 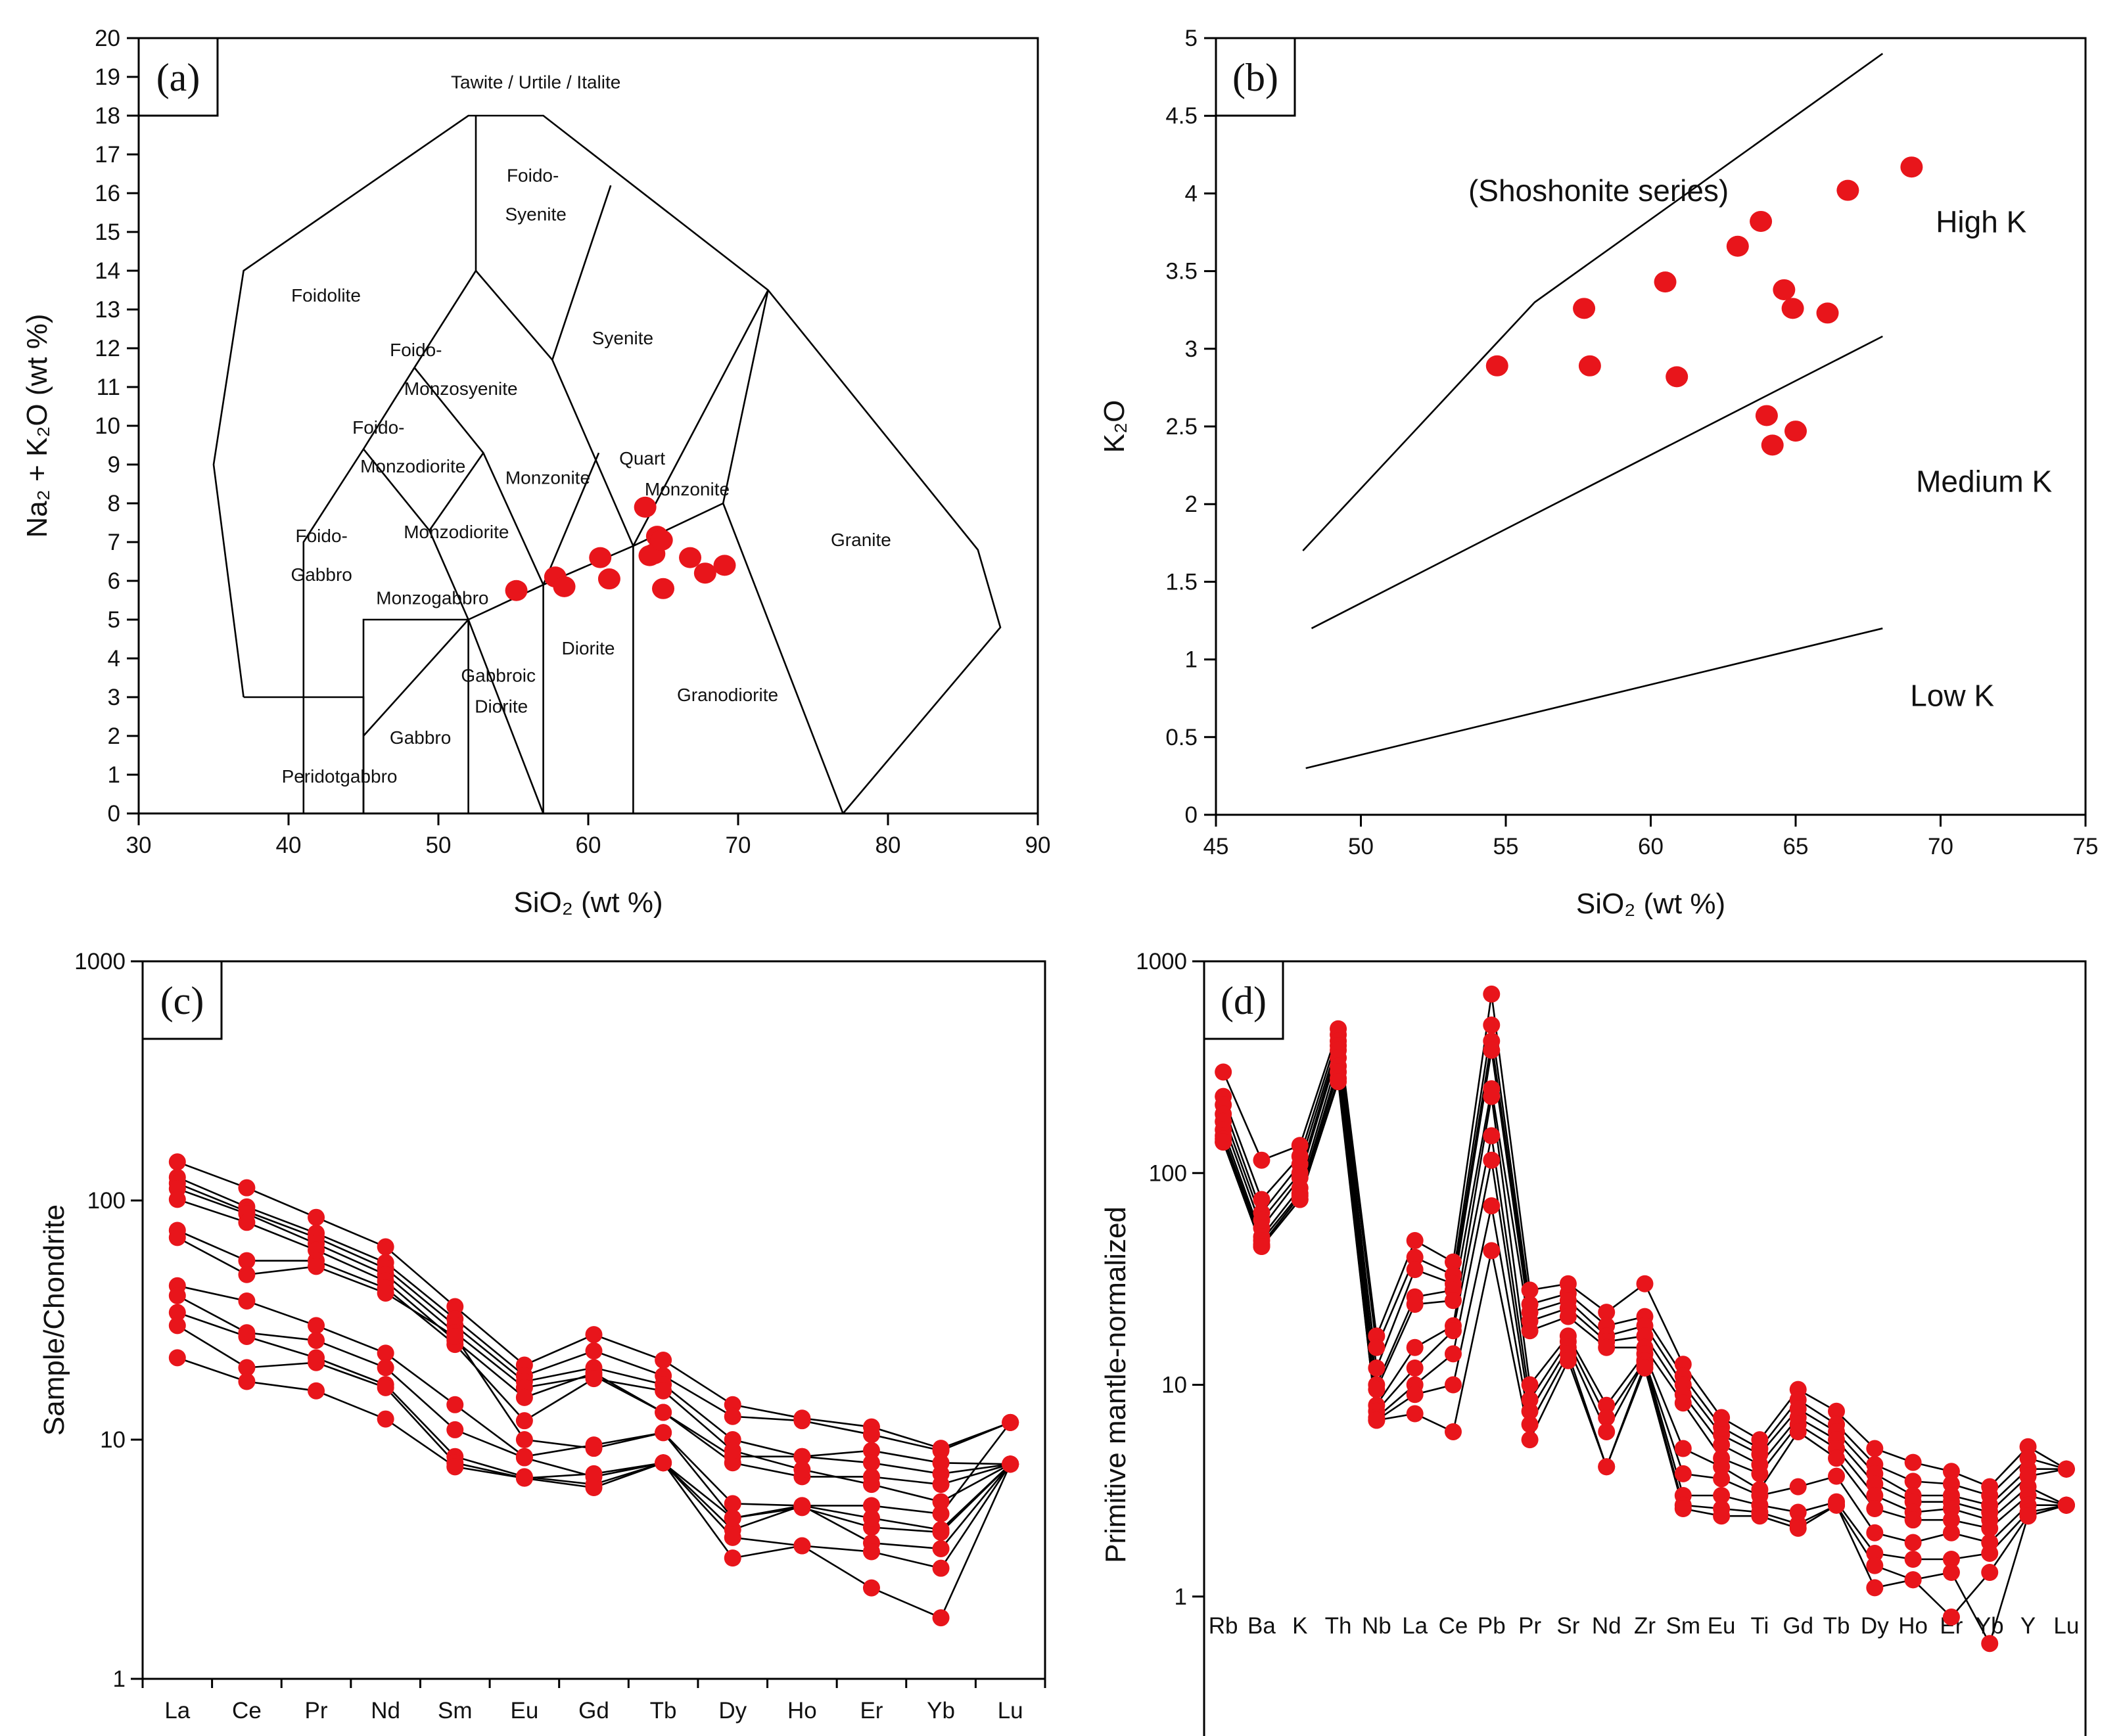 I want to click on x-tick-label: 55, so click(x=1506, y=846).